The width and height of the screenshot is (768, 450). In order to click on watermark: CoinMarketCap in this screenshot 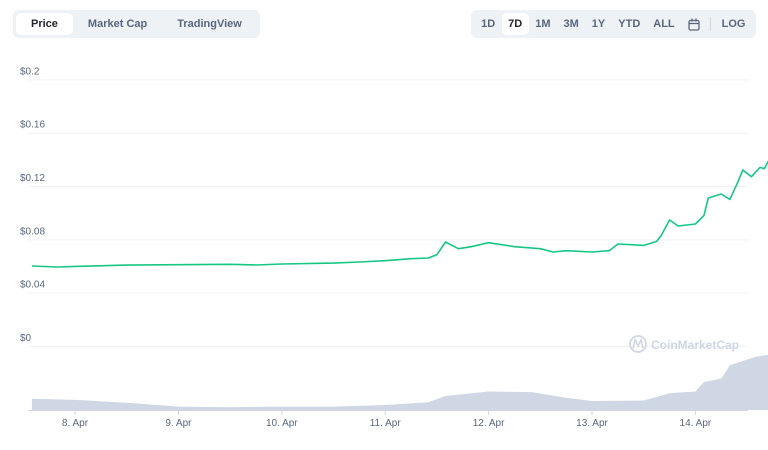, I will do `click(695, 345)`.